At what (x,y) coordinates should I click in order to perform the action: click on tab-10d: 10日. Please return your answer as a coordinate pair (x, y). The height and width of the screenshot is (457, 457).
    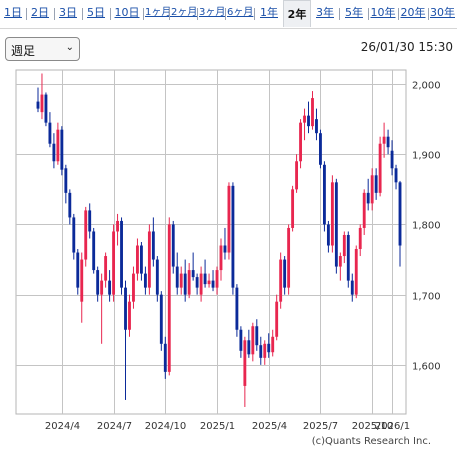
    Looking at the image, I should click on (127, 12).